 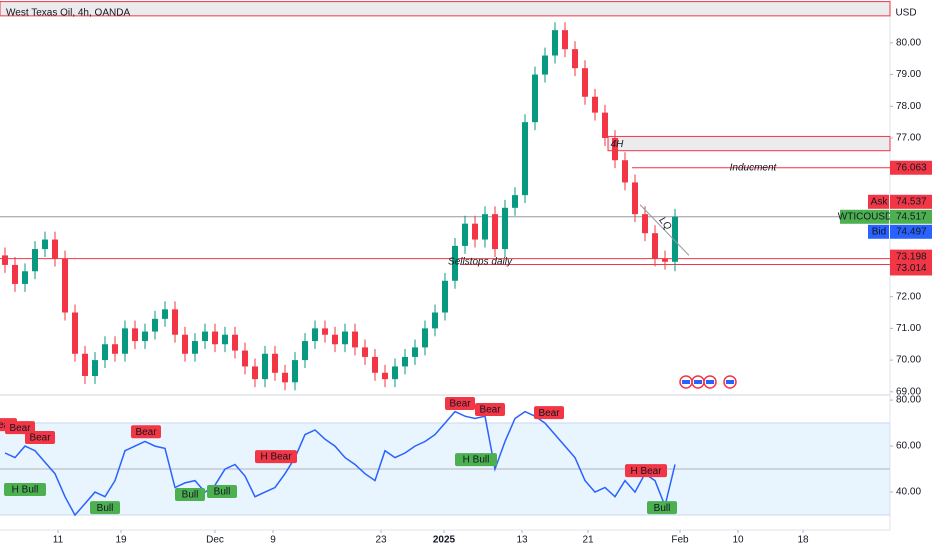 I want to click on x-tick-label: Feb, so click(x=680, y=540).